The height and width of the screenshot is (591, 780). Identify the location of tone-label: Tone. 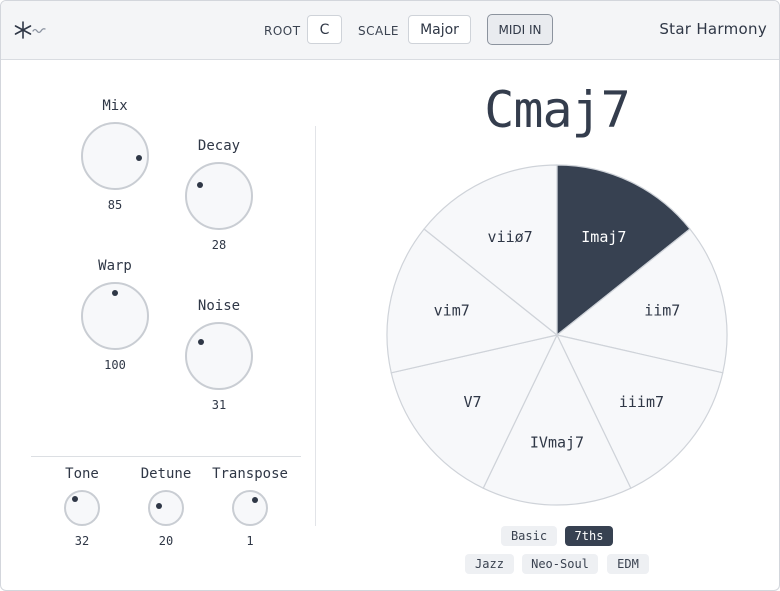
(82, 474).